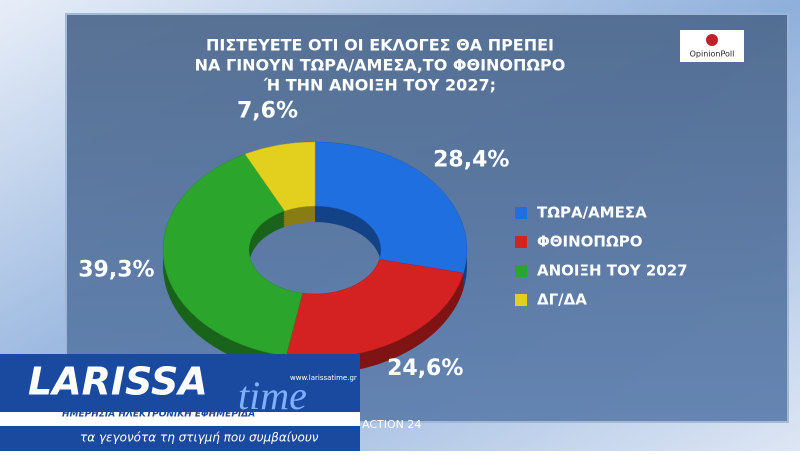  Describe the element at coordinates (379, 85) in the screenshot. I see `chart-title: Ή ΤΗΝ ΑΝΟΙΞΗ ΤΟΥ 2027;` at that location.